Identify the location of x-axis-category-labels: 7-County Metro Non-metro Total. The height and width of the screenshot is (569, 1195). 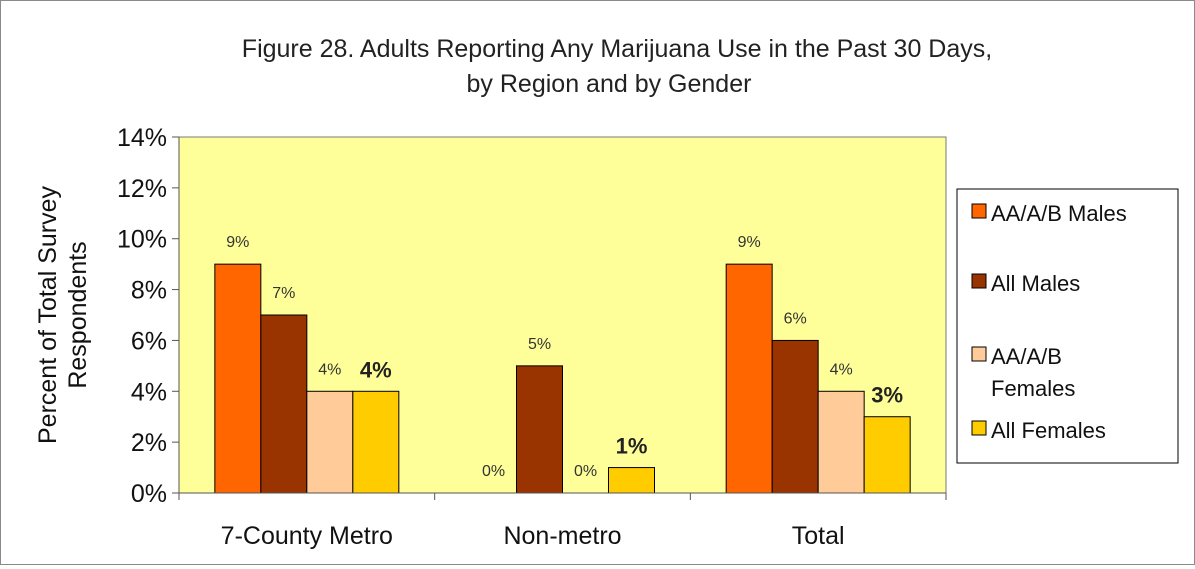
(533, 536).